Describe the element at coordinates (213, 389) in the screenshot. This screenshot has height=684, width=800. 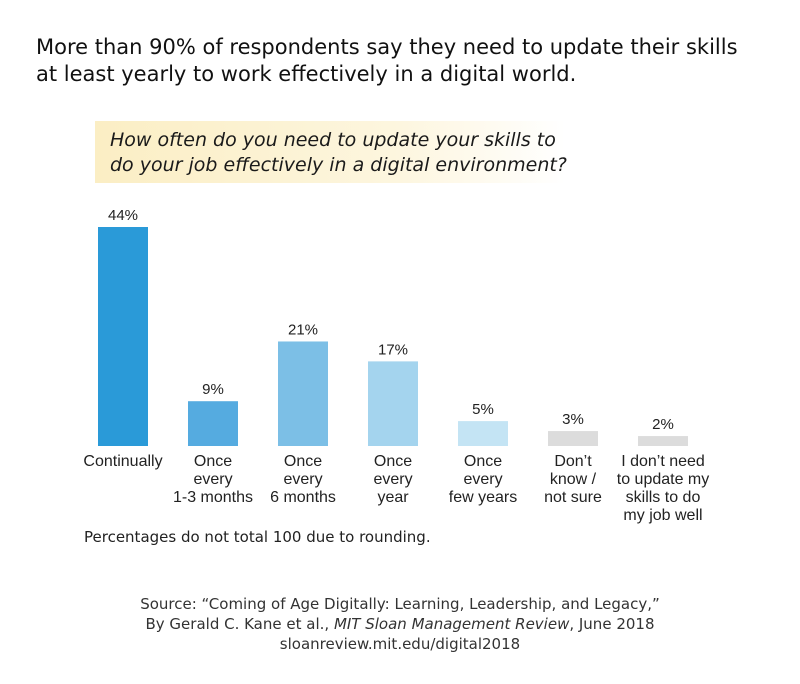
I see `bar-value-label: 9%` at that location.